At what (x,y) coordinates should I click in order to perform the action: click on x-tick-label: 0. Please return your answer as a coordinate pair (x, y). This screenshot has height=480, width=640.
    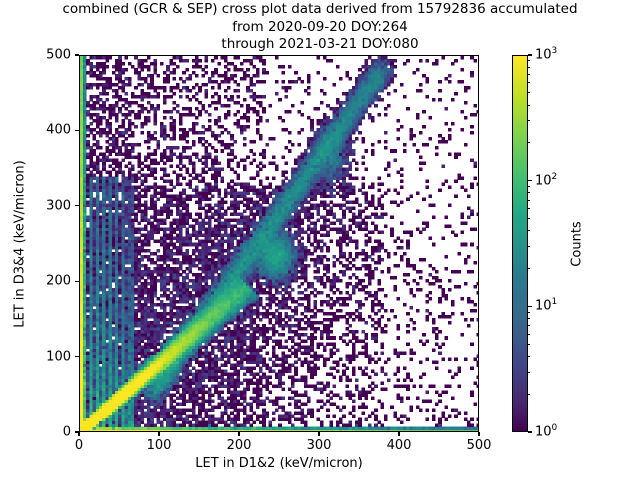
    Looking at the image, I should click on (79, 445).